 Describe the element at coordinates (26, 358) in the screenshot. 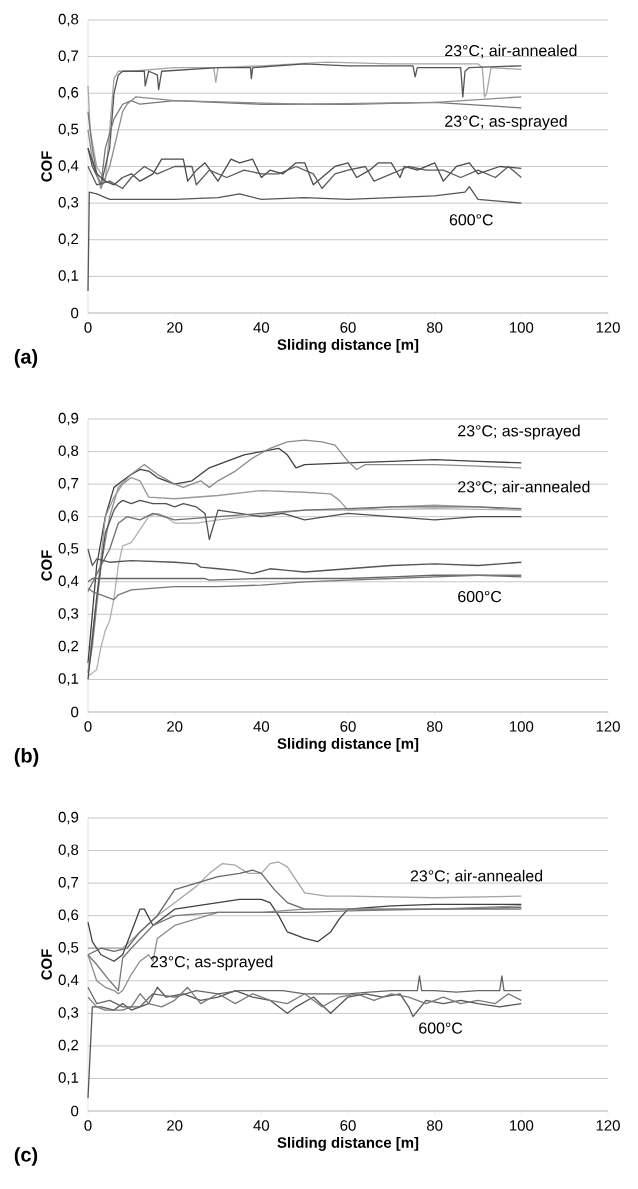

I see `text: (a)` at that location.